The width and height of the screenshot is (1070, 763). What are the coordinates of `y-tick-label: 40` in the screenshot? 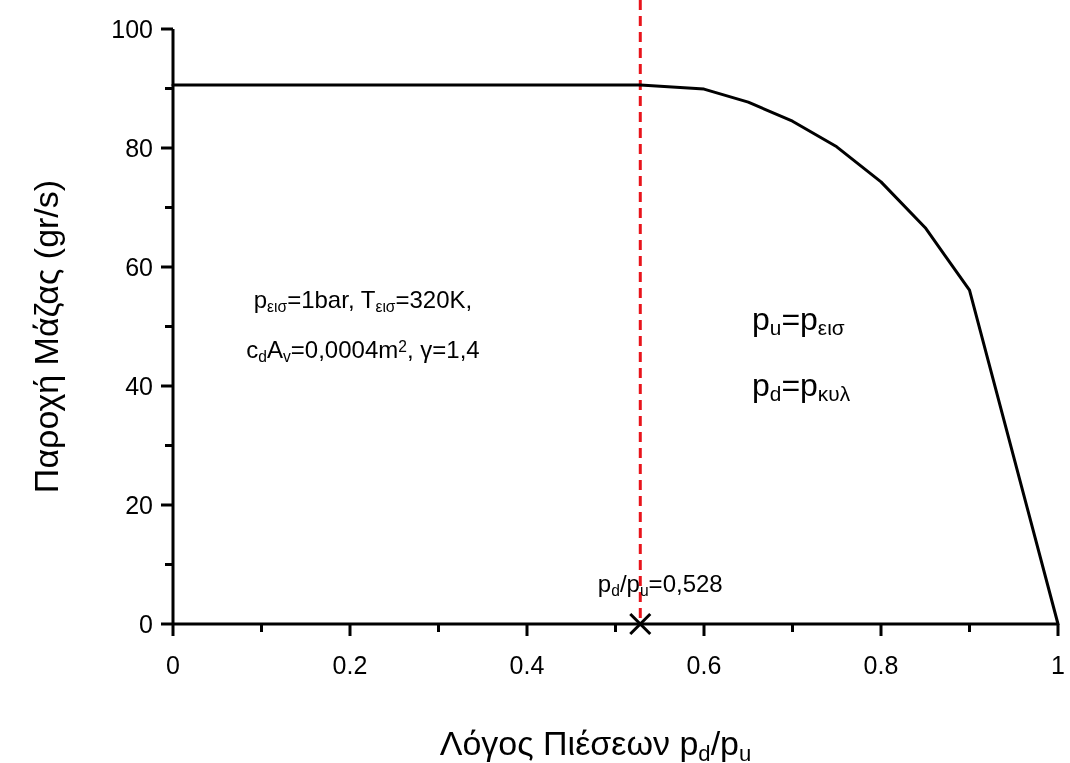 It's located at (139, 386).